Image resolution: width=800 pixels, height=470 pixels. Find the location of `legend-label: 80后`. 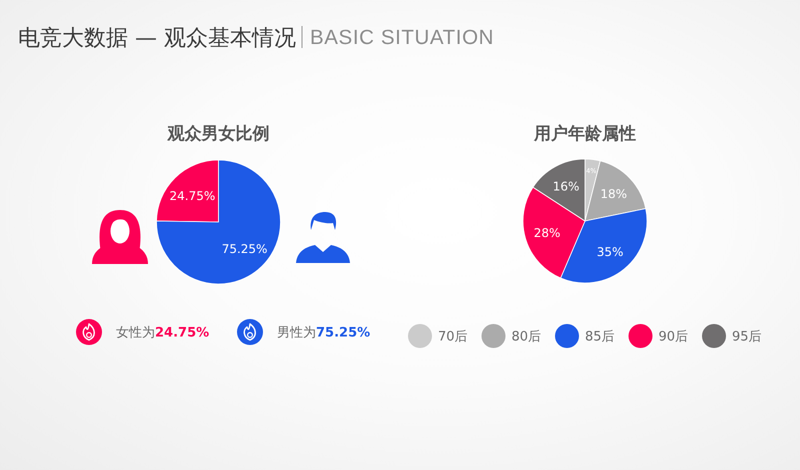

legend-label: 80后 is located at coordinates (527, 337).